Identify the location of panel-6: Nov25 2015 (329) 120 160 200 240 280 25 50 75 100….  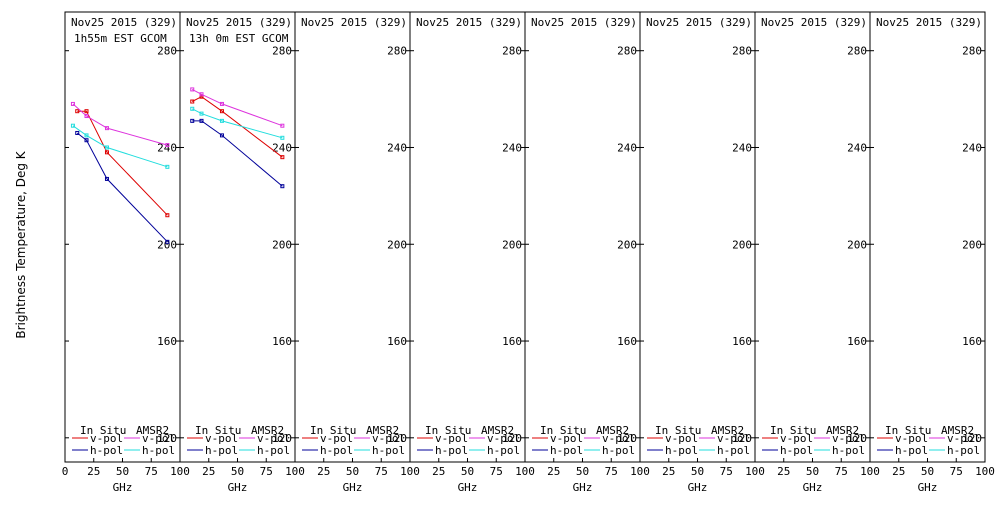
(702, 252).